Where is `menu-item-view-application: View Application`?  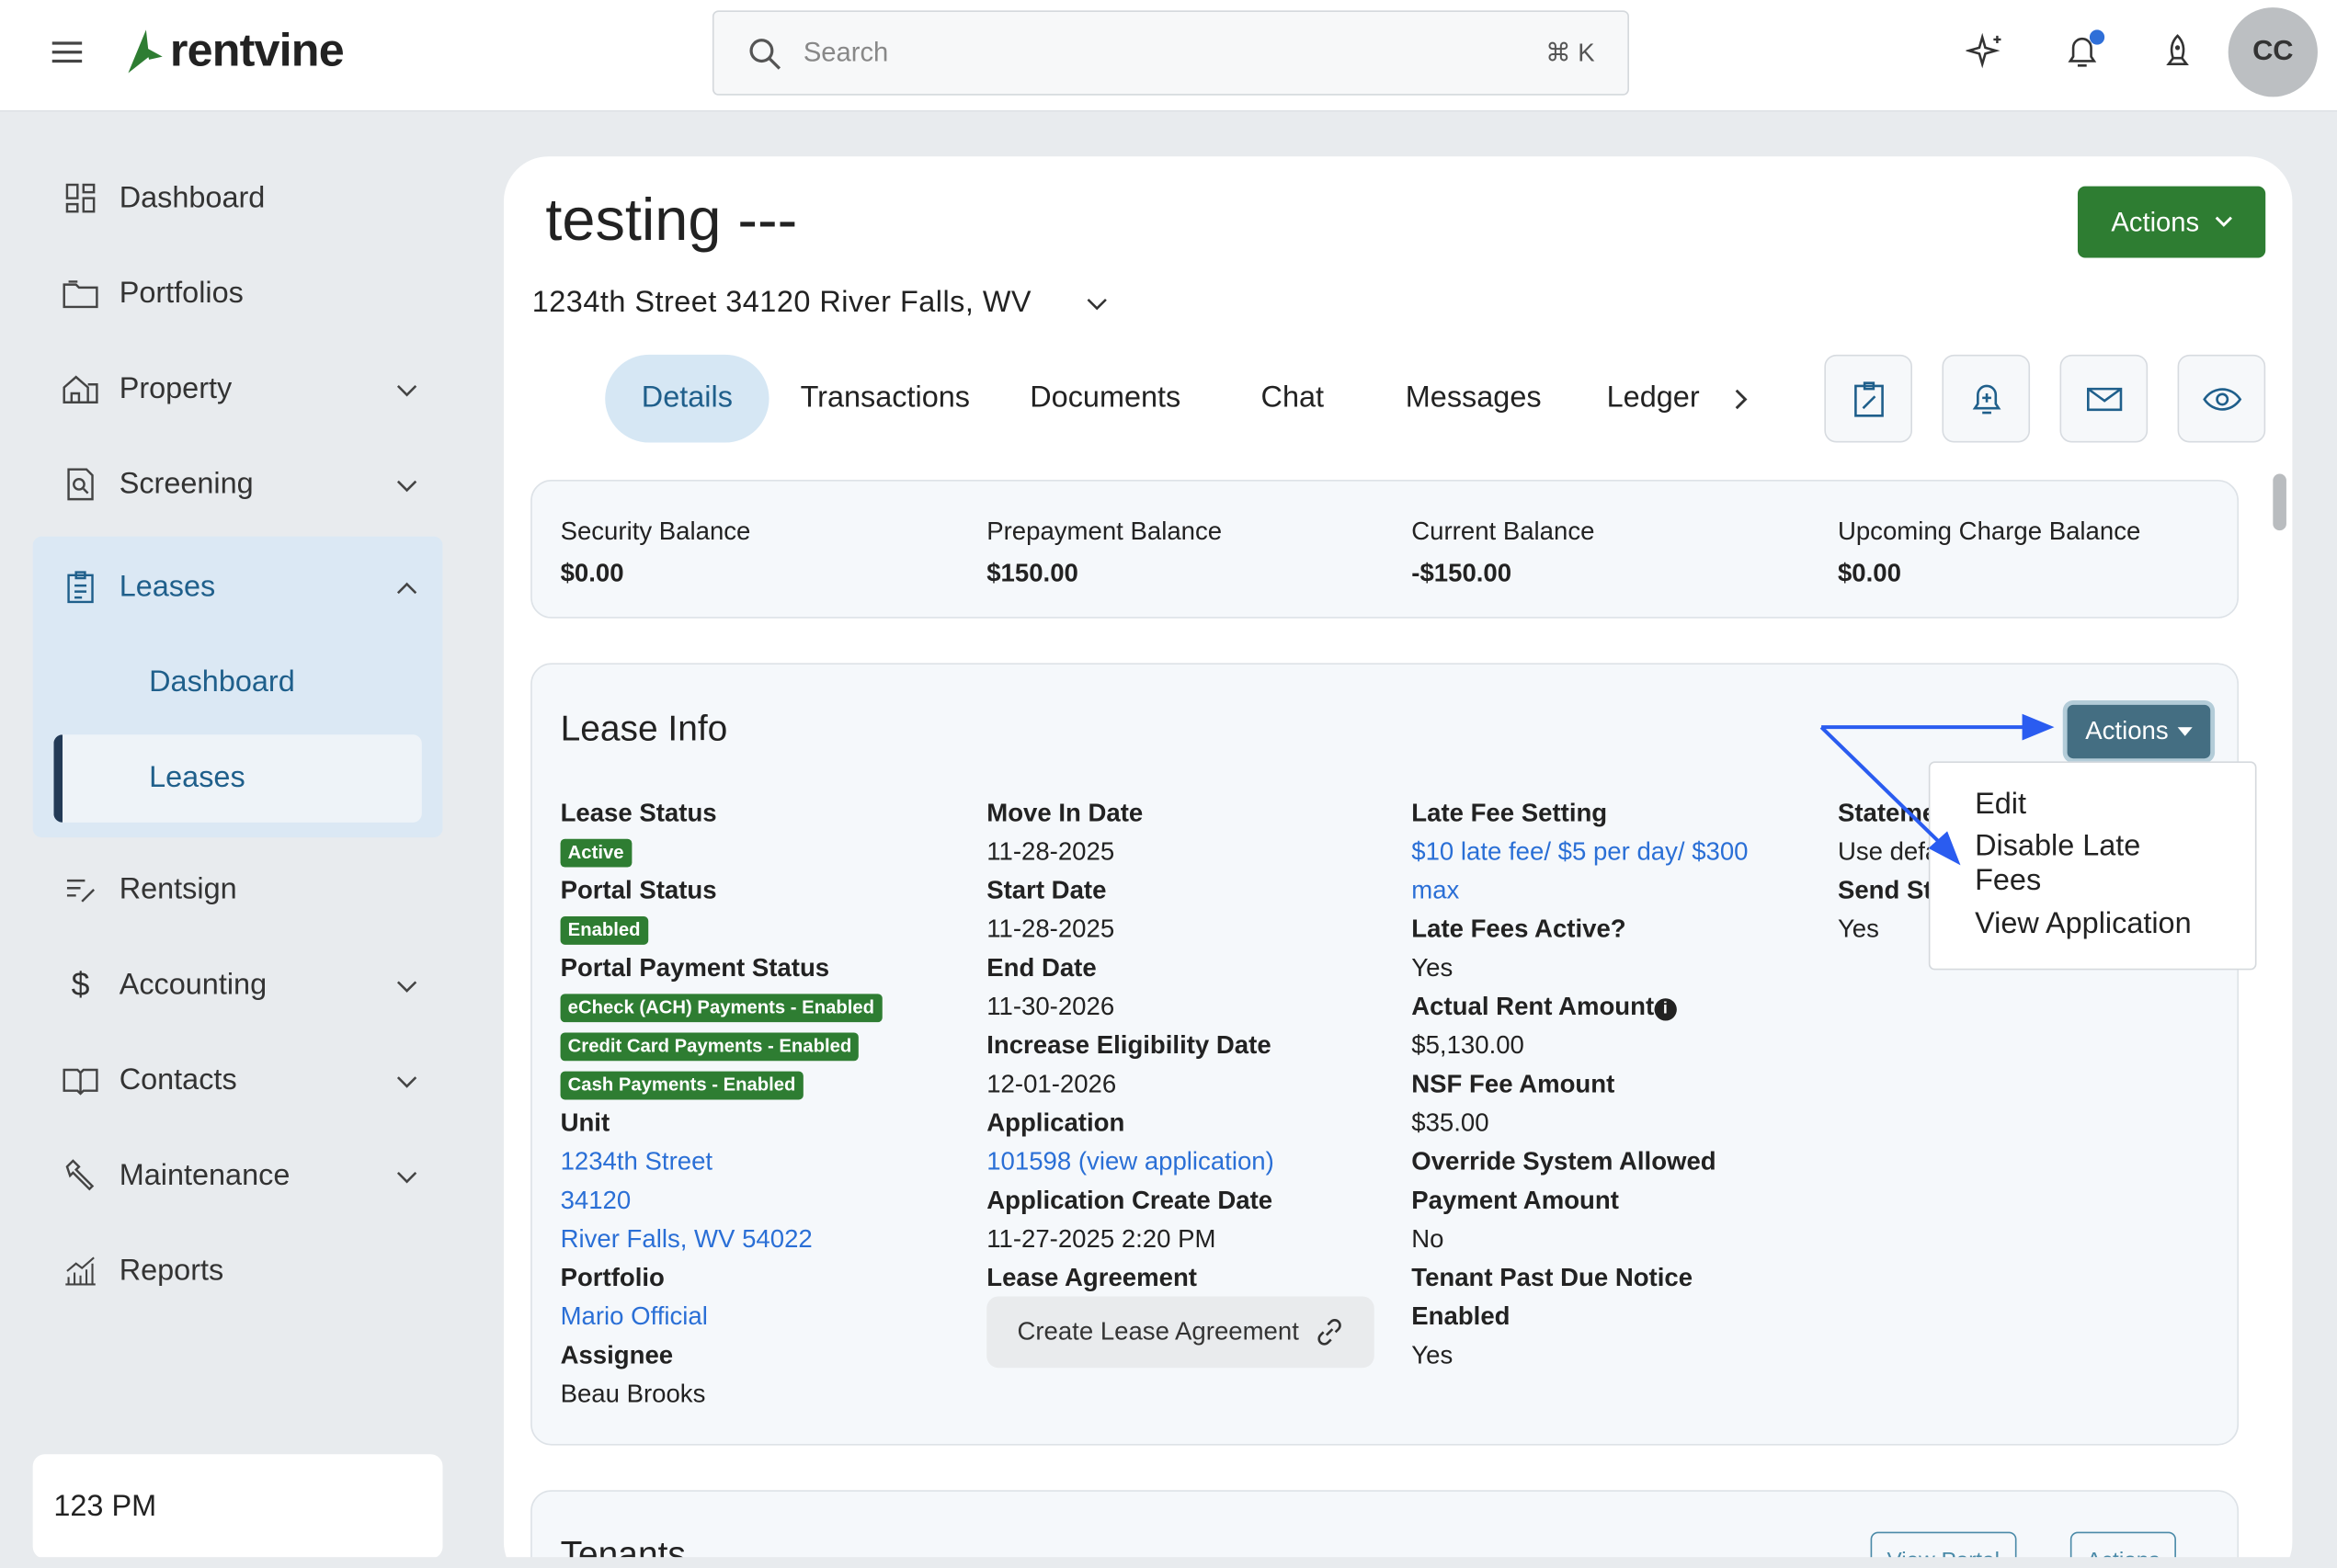
menu-item-view-application: View Application is located at coordinates (2083, 923).